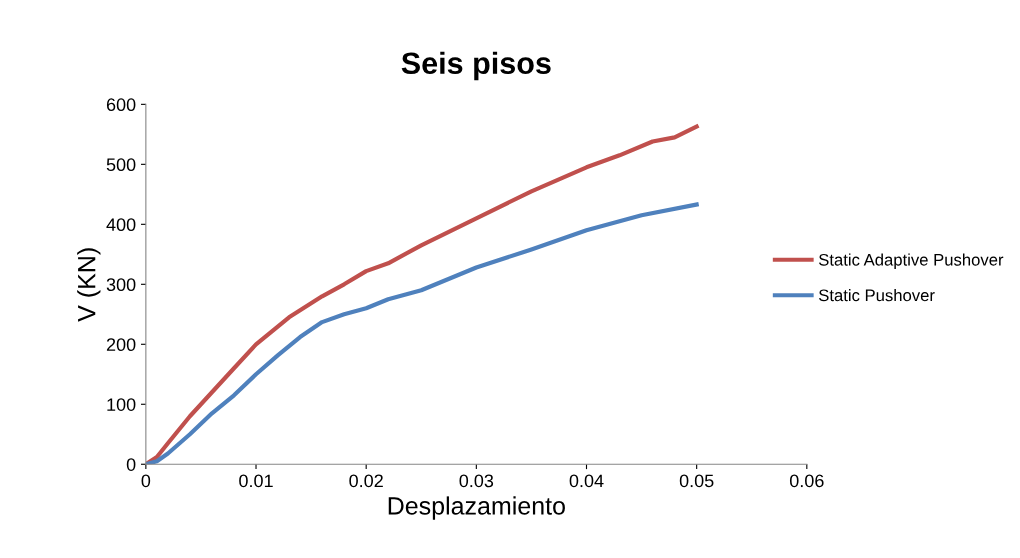 Image resolution: width=1020 pixels, height=558 pixels. I want to click on x-tick-label: 0.03, so click(476, 481).